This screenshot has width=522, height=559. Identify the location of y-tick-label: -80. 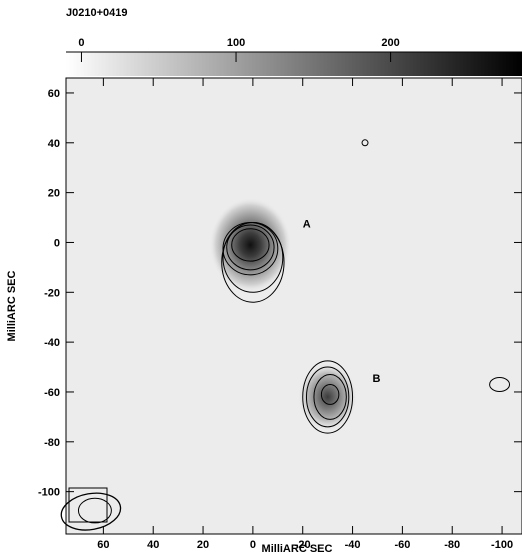
(52, 443).